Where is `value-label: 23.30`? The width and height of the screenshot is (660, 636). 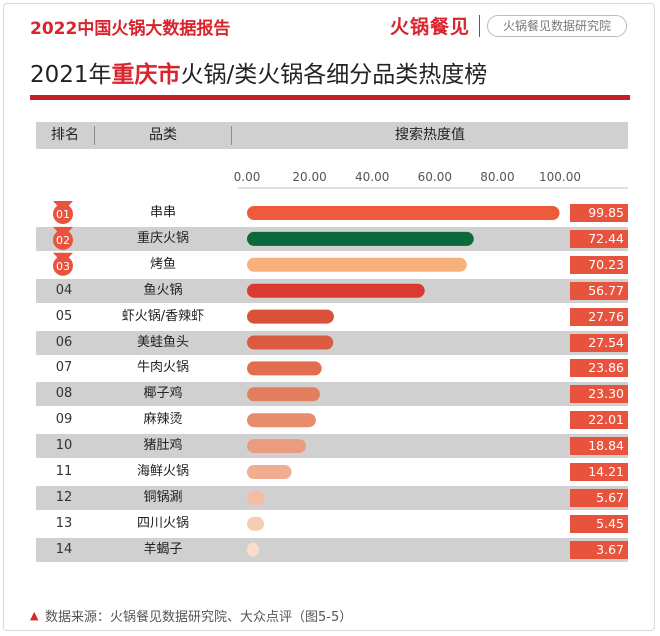 value-label: 23.30 is located at coordinates (599, 394).